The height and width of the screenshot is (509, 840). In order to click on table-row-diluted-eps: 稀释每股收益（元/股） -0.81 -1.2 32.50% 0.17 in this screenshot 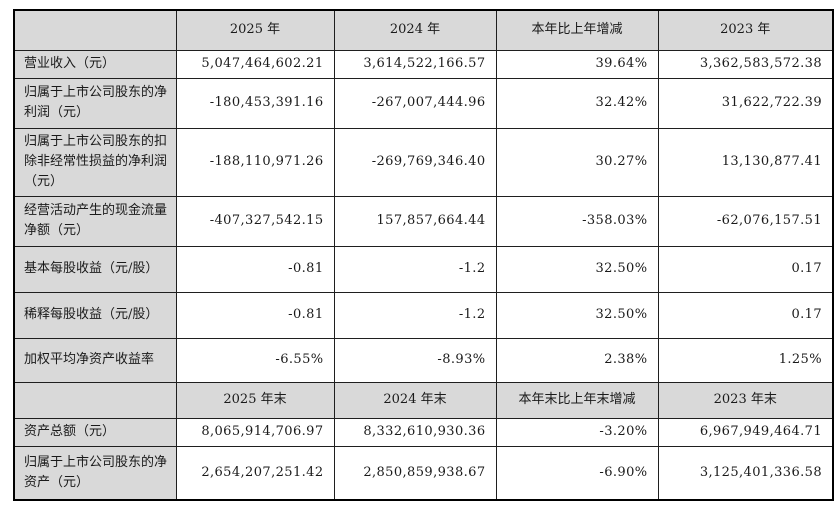, I will do `click(423, 315)`.